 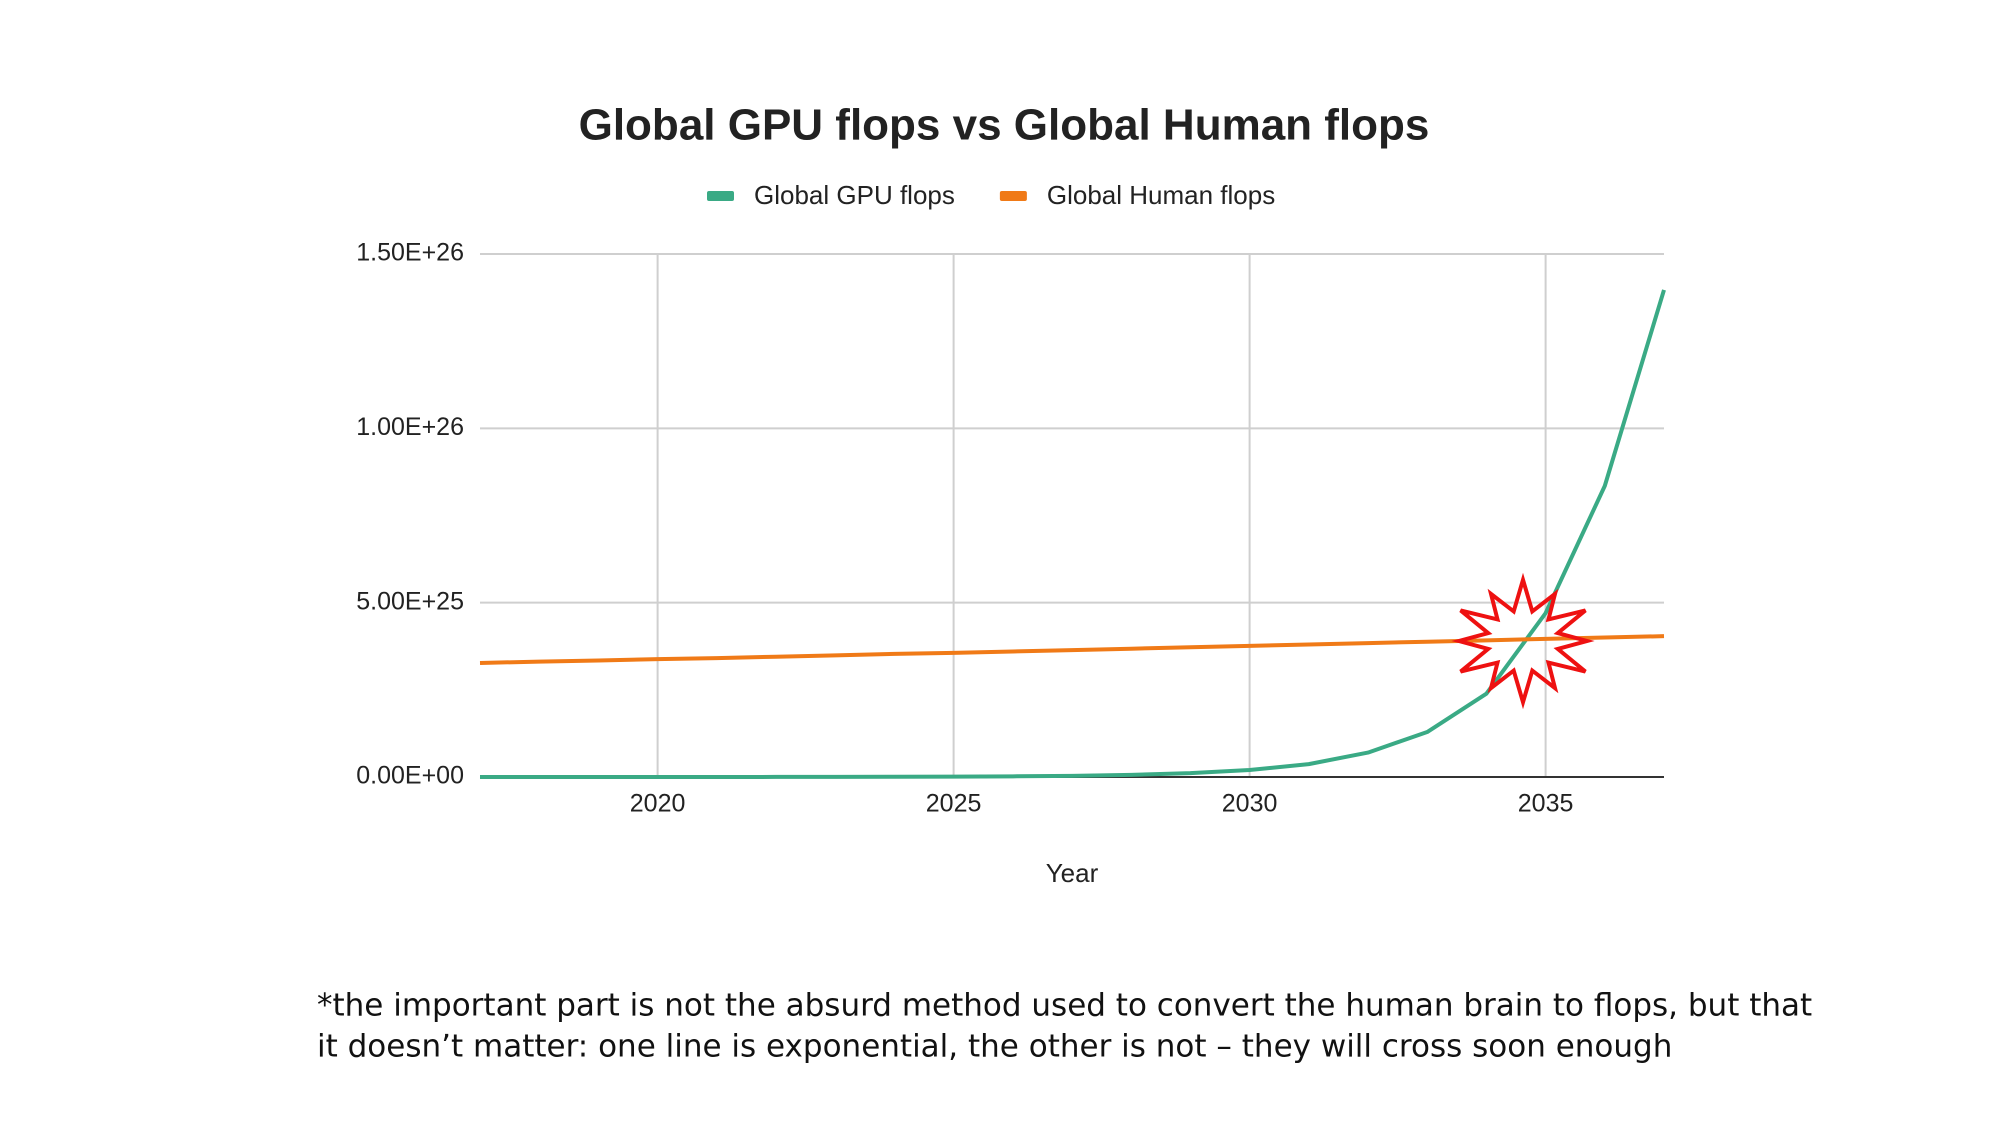 What do you see at coordinates (1004, 125) in the screenshot?
I see `chart-title: Global GPU flops vs Global Human flops` at bounding box center [1004, 125].